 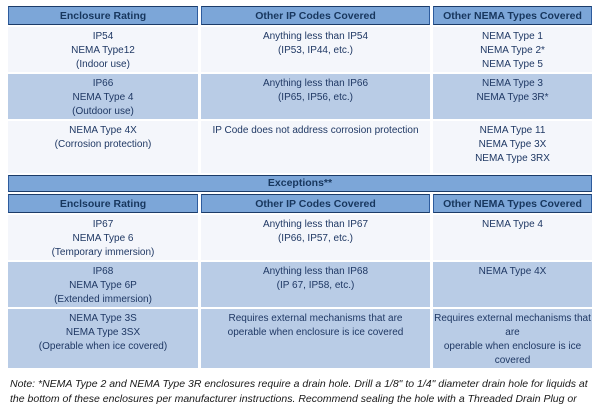 I want to click on table-cell-enclosure-rating: IP54 NEMA Type12 (Indoor use), so click(x=103, y=49).